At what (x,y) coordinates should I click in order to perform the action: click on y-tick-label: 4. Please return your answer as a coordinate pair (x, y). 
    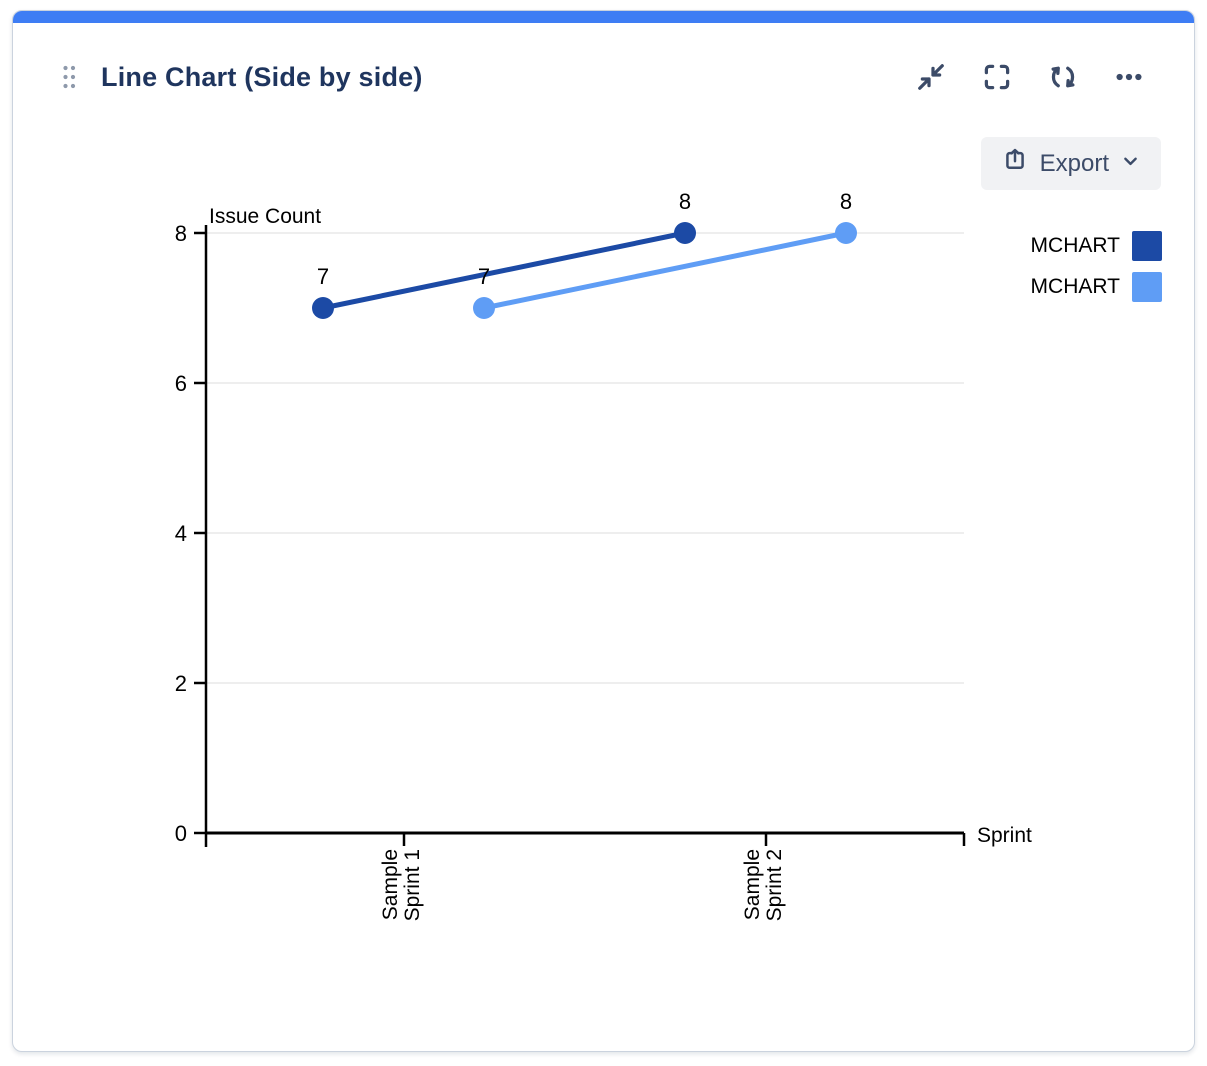
    Looking at the image, I should click on (181, 533).